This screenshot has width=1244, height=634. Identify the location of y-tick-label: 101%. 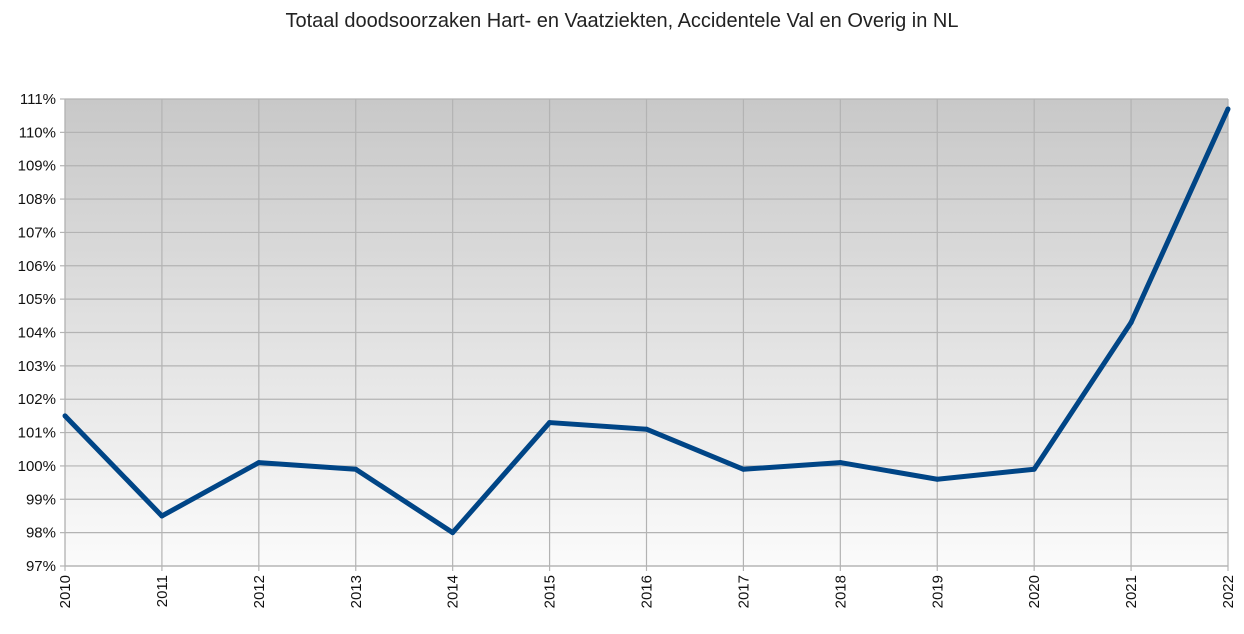
(37, 433).